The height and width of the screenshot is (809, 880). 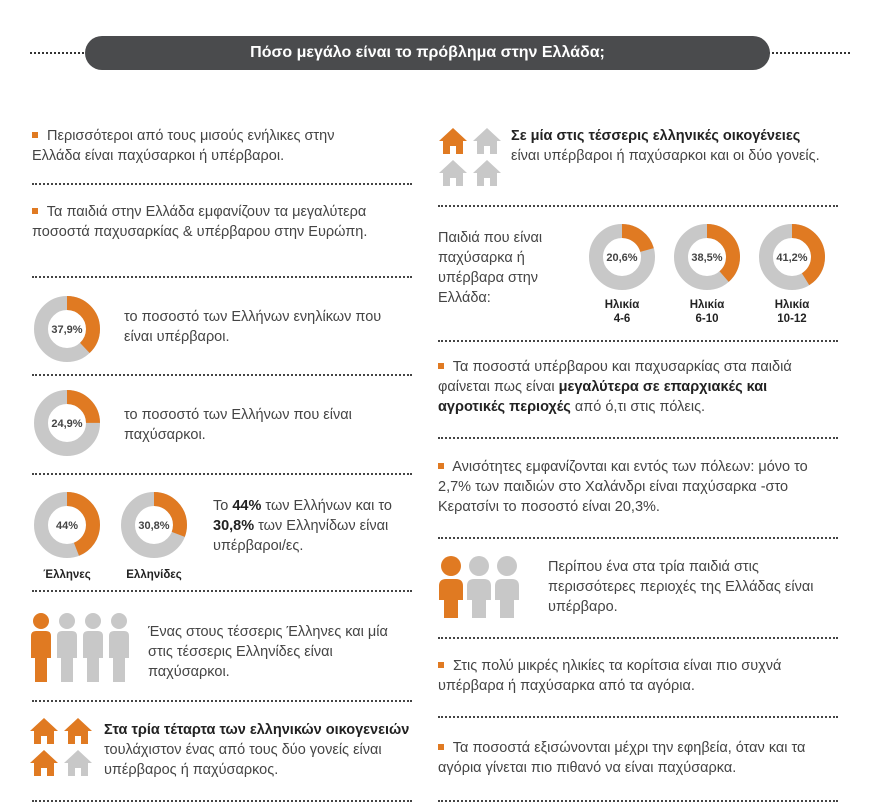 I want to click on donut-women: 30,8%, so click(x=154, y=525).